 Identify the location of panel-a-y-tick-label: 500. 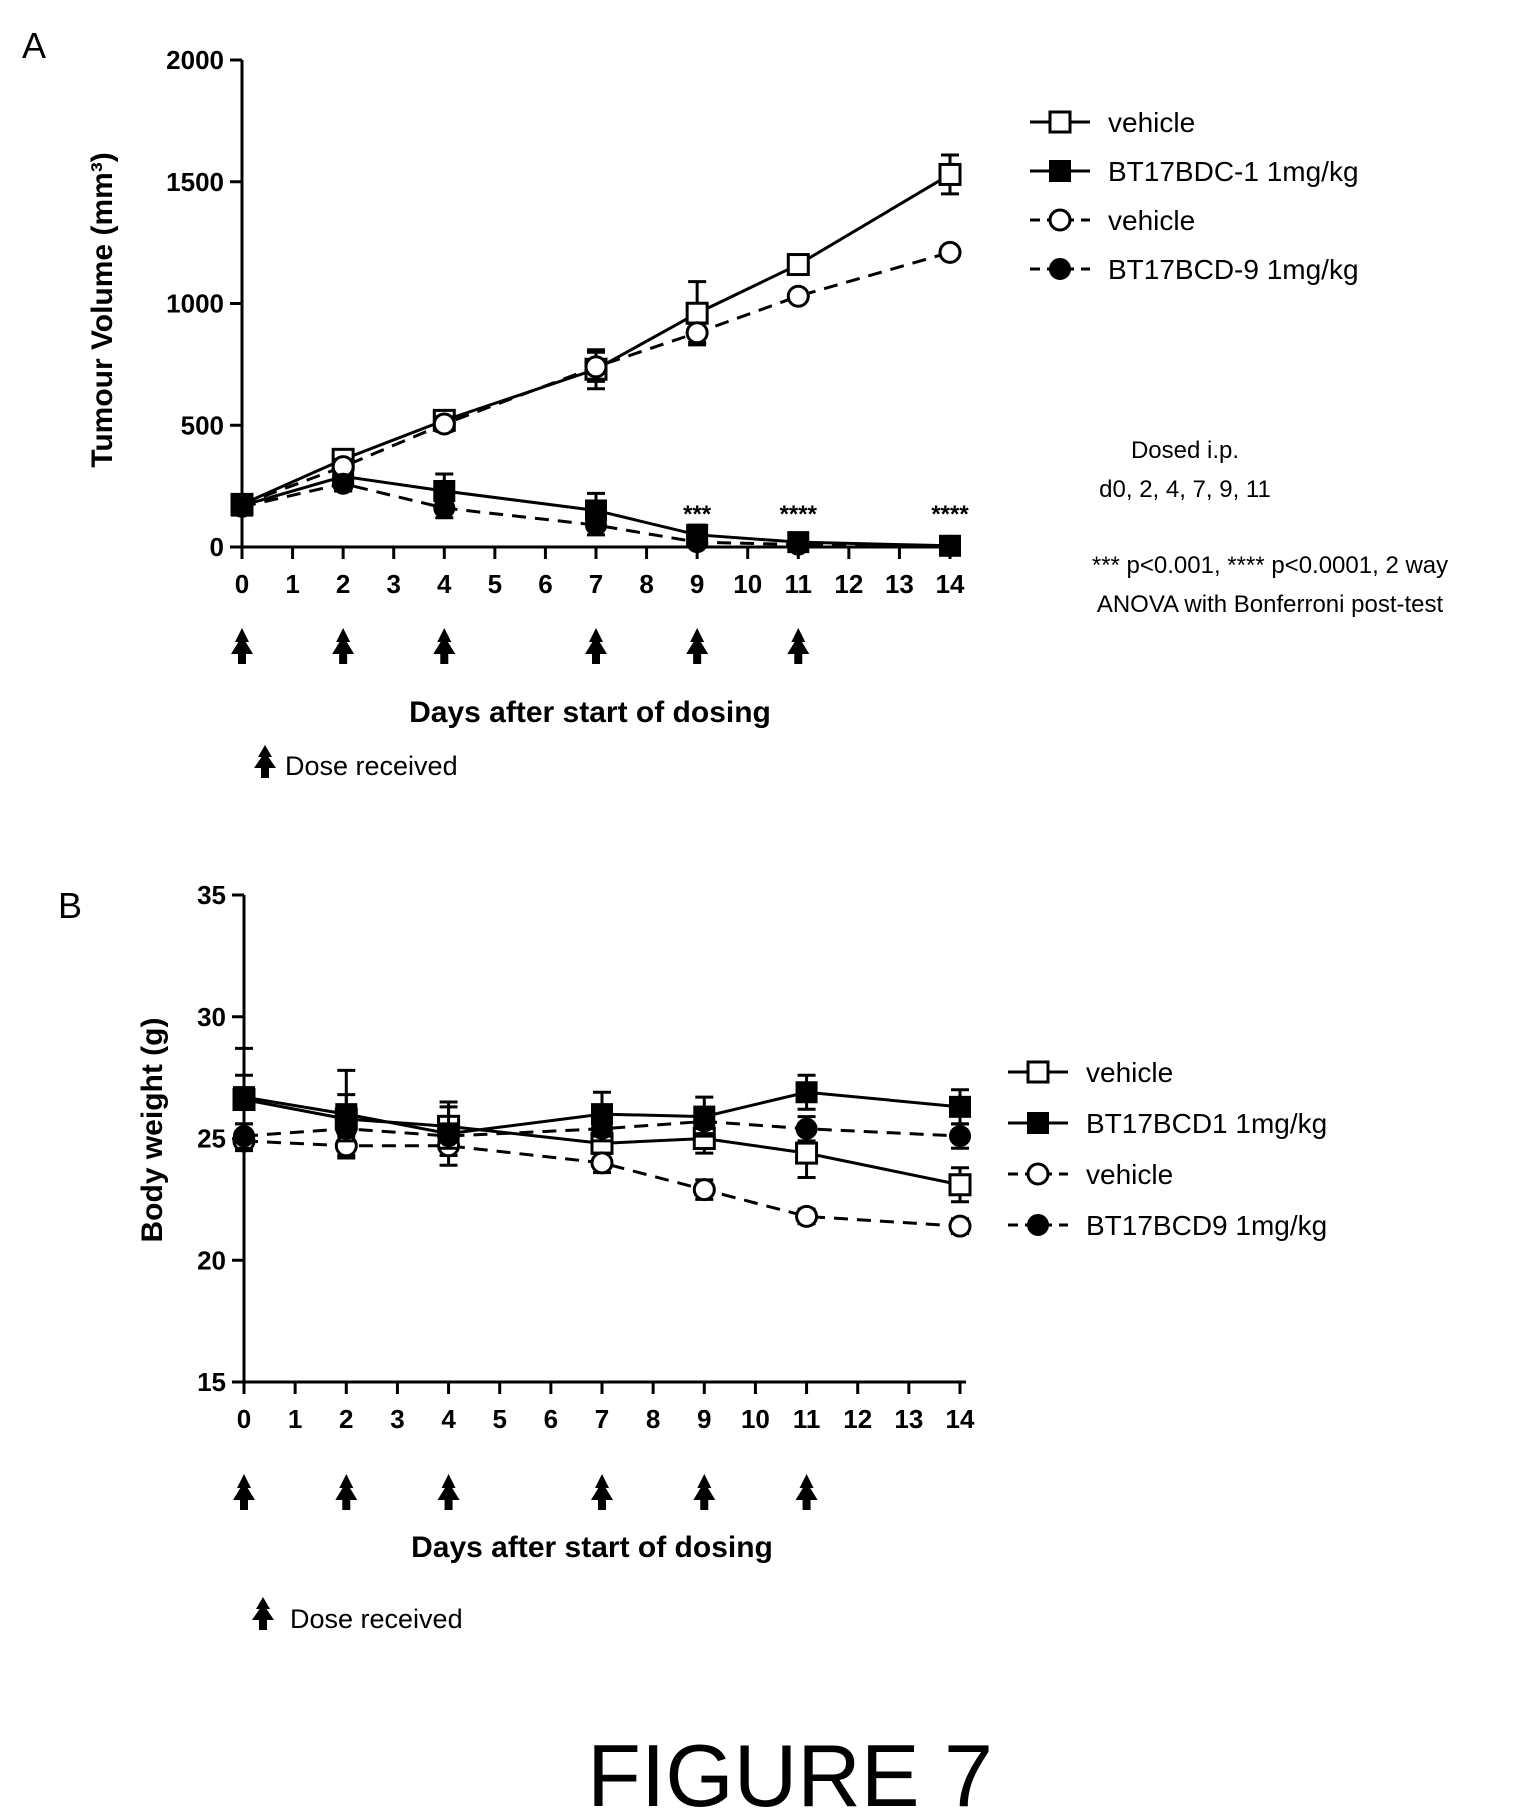
(202, 425).